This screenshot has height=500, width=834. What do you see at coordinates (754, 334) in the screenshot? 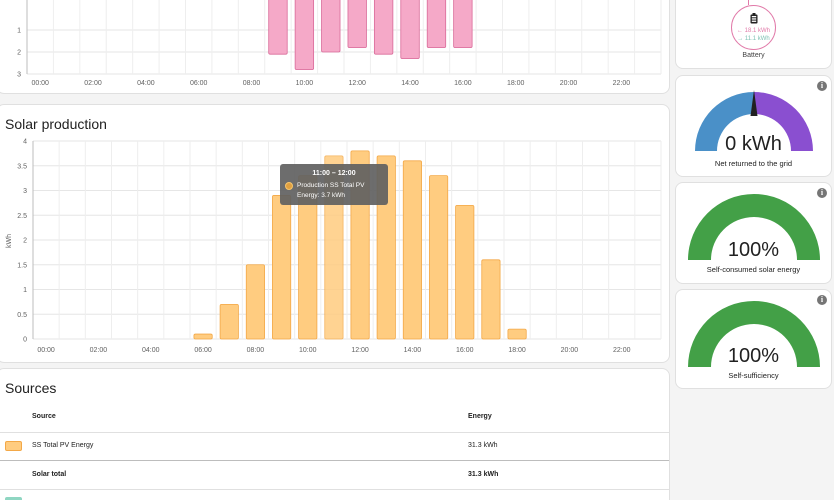
I see `gauge-self-sufficiency` at bounding box center [754, 334].